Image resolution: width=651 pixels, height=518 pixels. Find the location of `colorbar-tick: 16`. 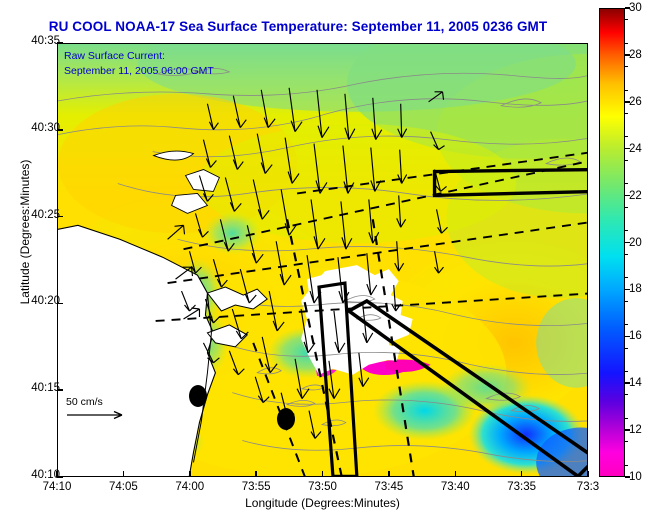

colorbar-tick: 16 is located at coordinates (635, 336).